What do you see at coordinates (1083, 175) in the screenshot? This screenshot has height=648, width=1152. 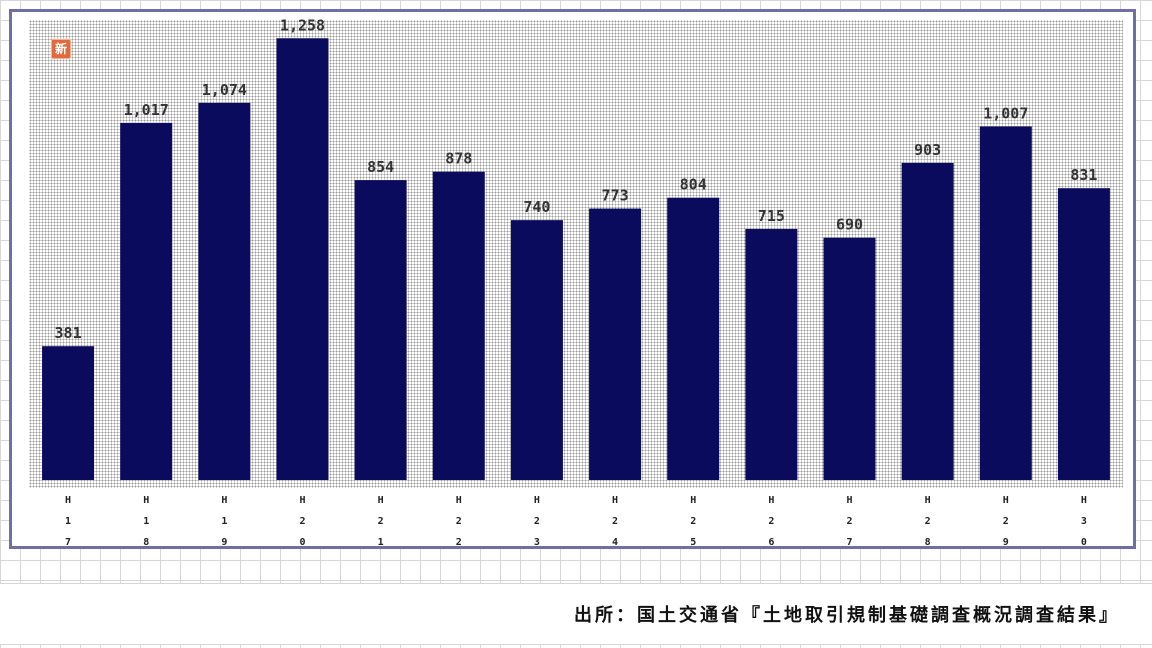 I see `value-label-h30: 831` at bounding box center [1083, 175].